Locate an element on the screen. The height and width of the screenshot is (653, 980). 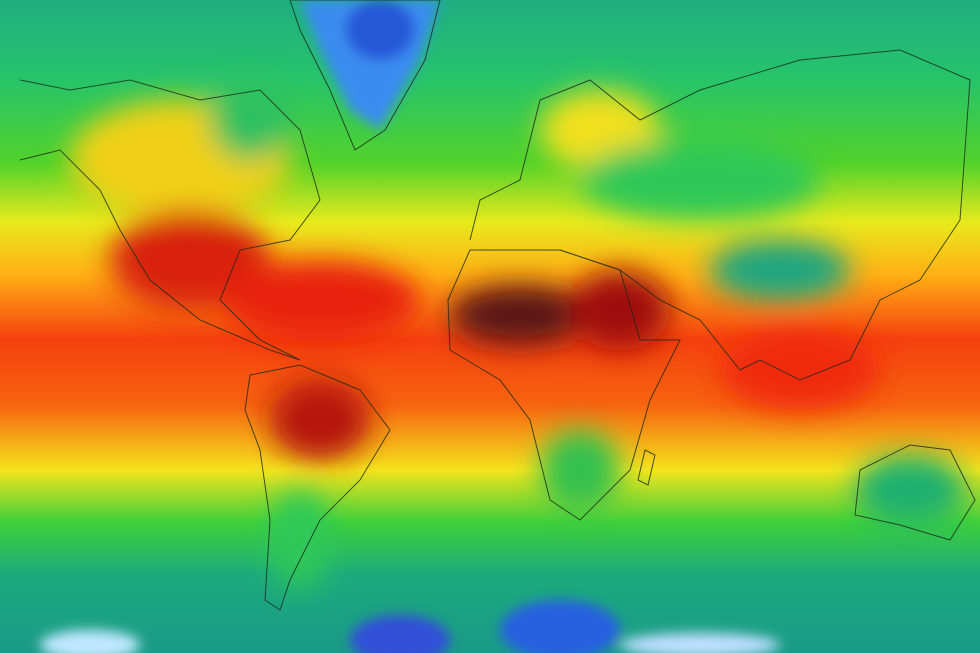
africa-outline is located at coordinates (564, 385).